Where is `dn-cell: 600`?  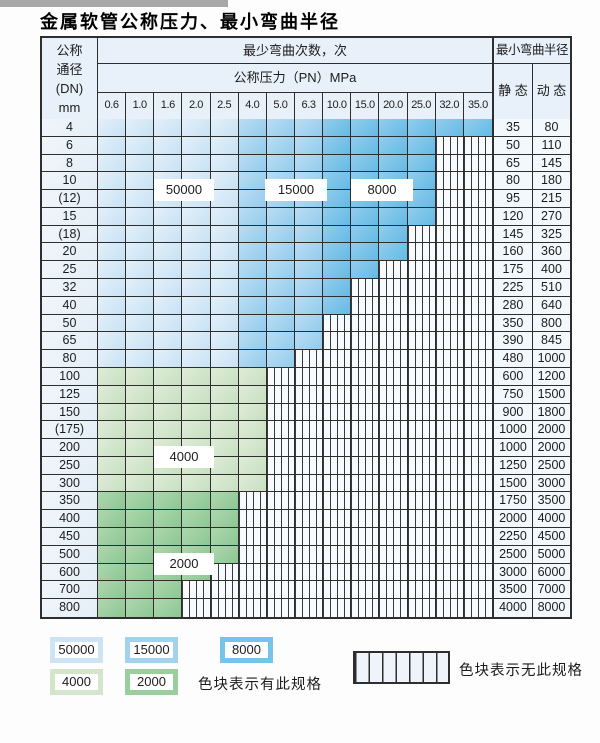 dn-cell: 600 is located at coordinates (70, 572).